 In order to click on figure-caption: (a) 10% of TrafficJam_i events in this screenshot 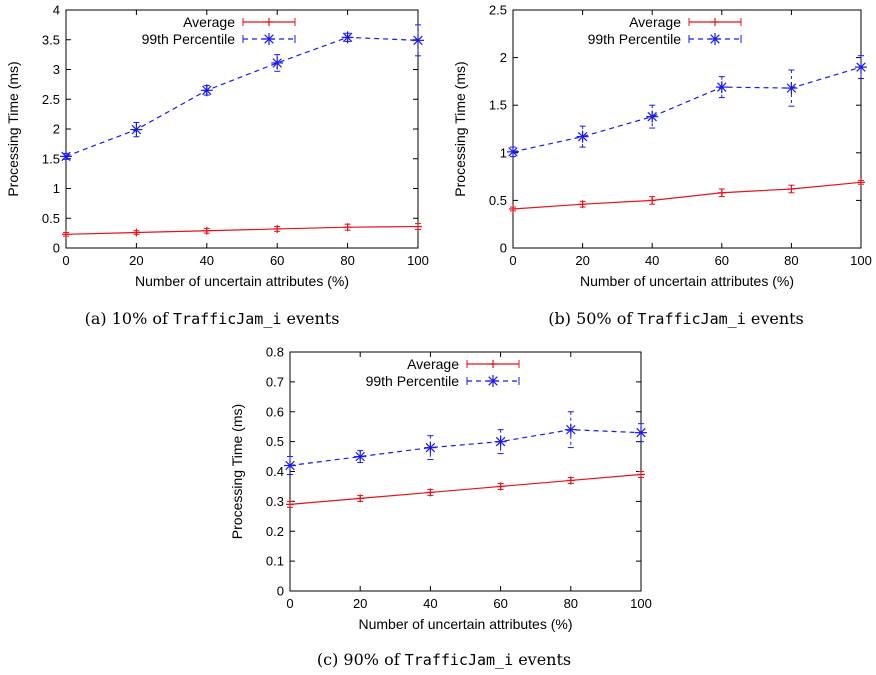, I will do `click(212, 318)`.